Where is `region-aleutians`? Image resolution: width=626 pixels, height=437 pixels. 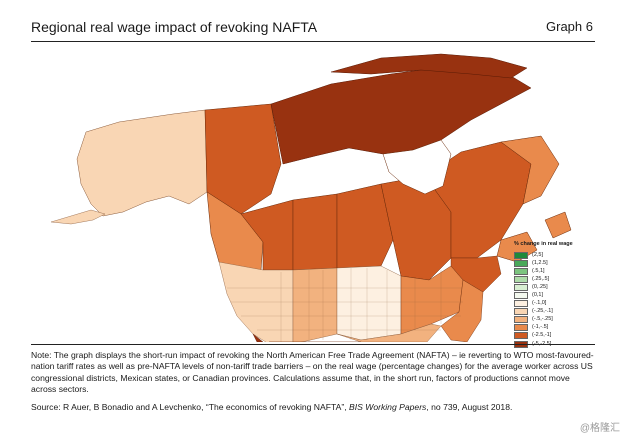 region-aleutians is located at coordinates (78, 217).